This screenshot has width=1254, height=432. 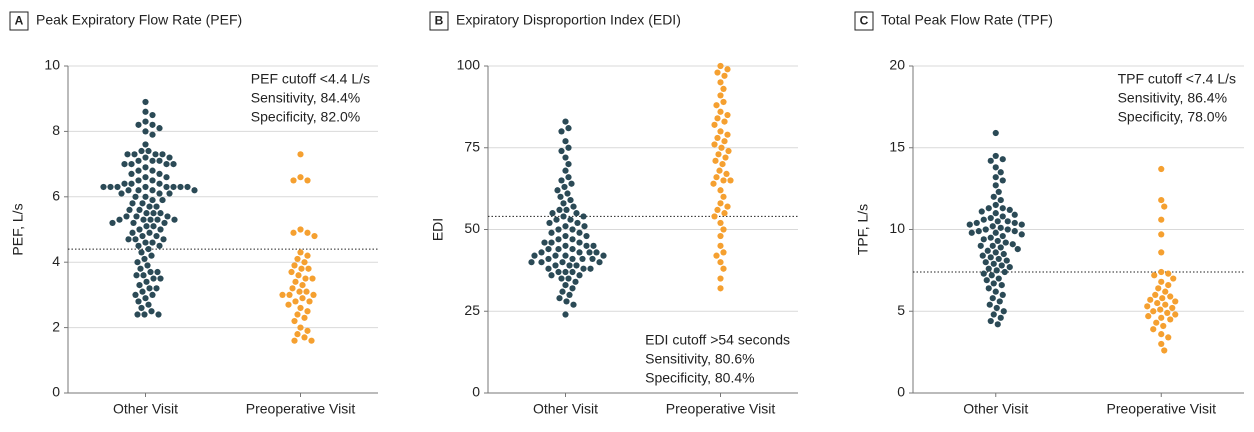 What do you see at coordinates (568, 20) in the screenshot?
I see `panel-title: Expiratory Disproportion Index (EDI)` at bounding box center [568, 20].